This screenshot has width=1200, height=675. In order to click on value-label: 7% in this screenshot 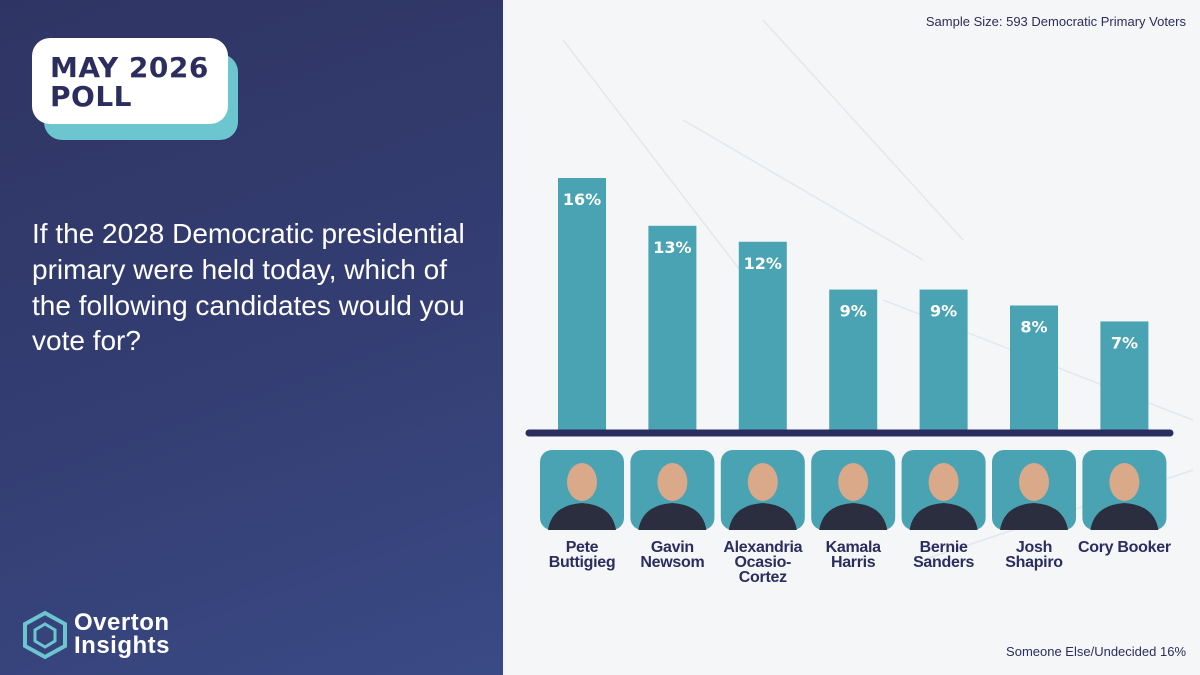, I will do `click(1124, 342)`.